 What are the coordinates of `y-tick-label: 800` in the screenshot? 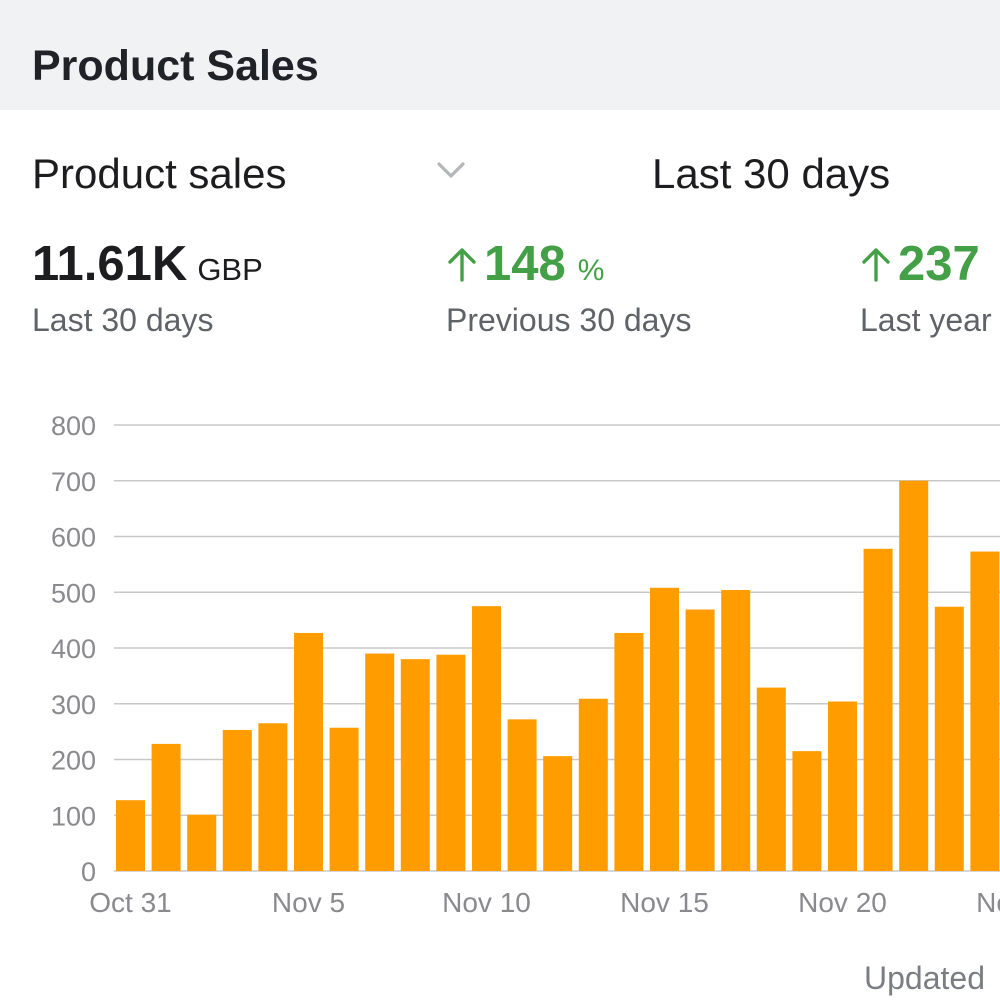 It's located at (73, 426).